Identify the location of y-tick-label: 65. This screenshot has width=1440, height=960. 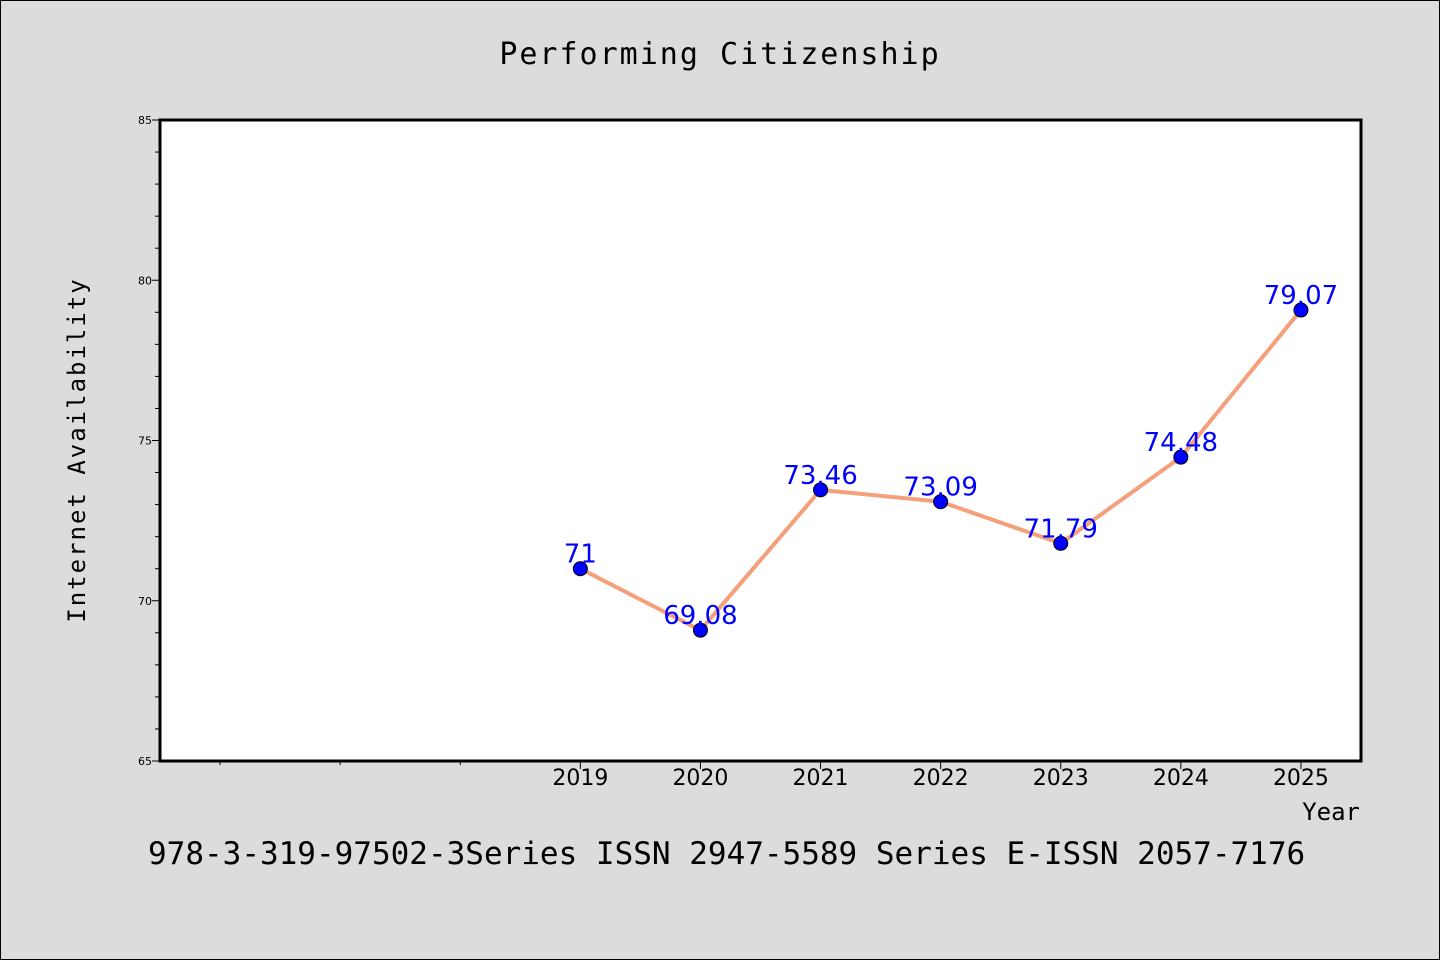
(145, 761).